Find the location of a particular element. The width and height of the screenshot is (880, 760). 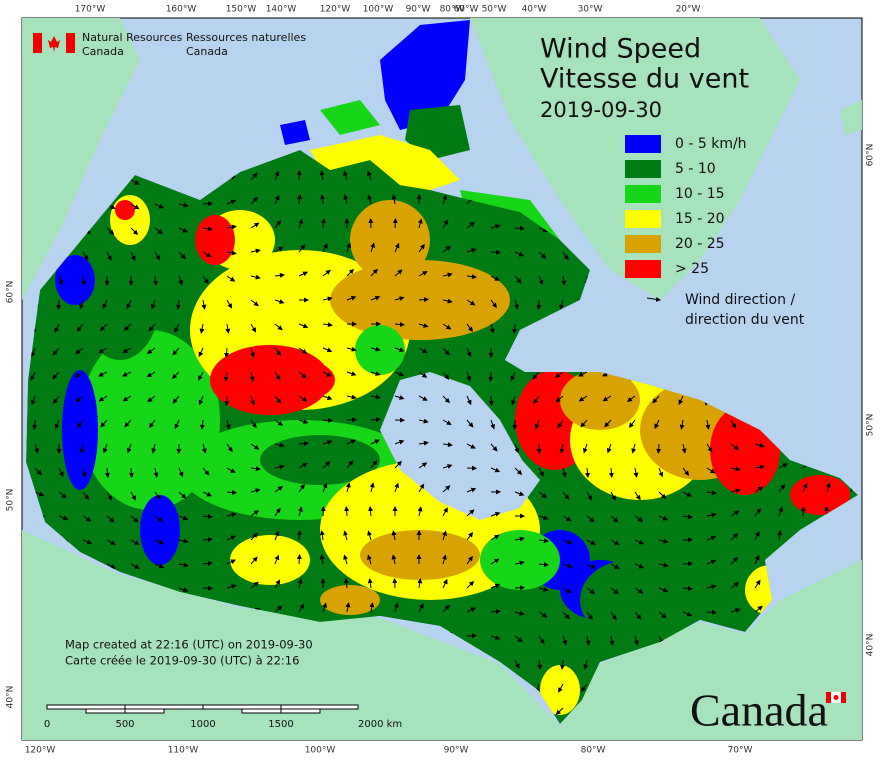

wordmark-flag is located at coordinates (836, 697).